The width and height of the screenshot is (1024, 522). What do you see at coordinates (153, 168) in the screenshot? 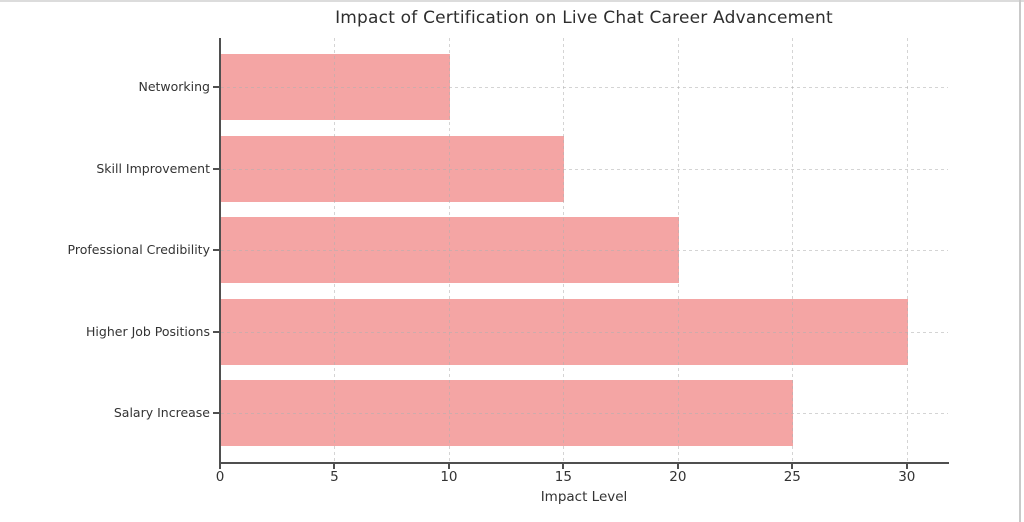
I see `y-tick-label: Skill Improvement` at bounding box center [153, 168].